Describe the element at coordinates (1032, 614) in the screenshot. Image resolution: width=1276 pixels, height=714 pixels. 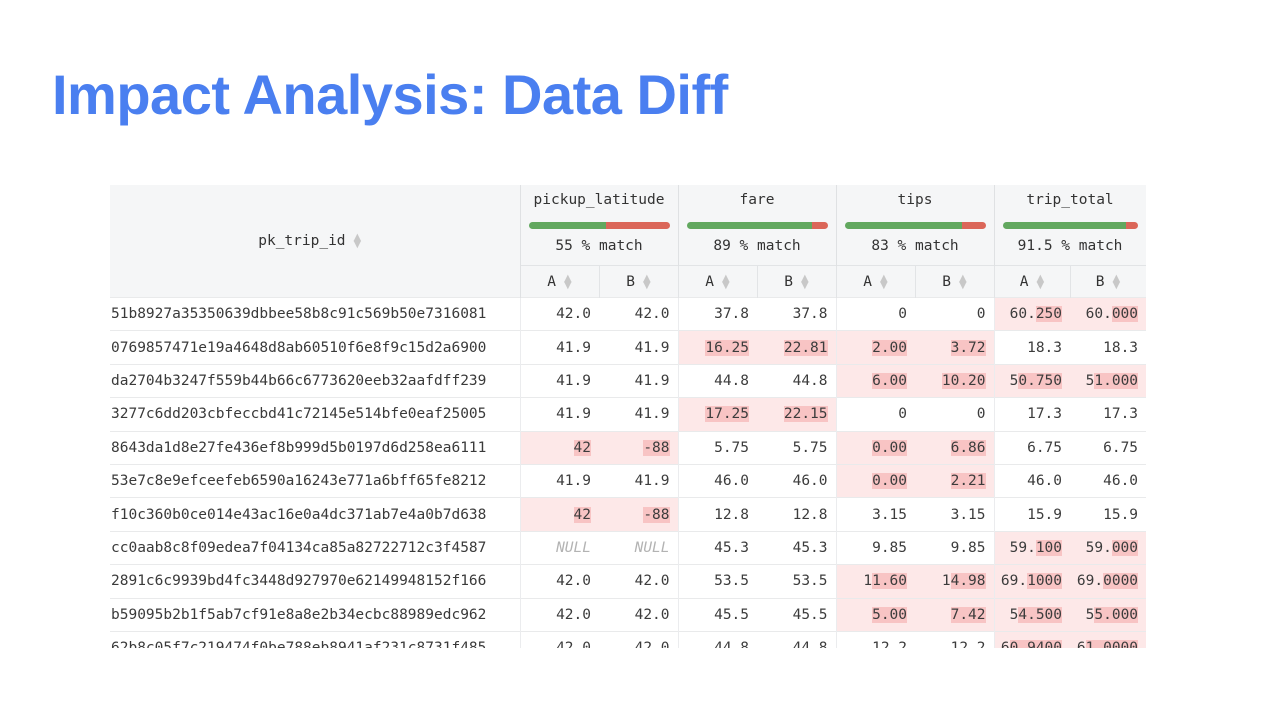
I see `value-cell-a: 54.500` at that location.